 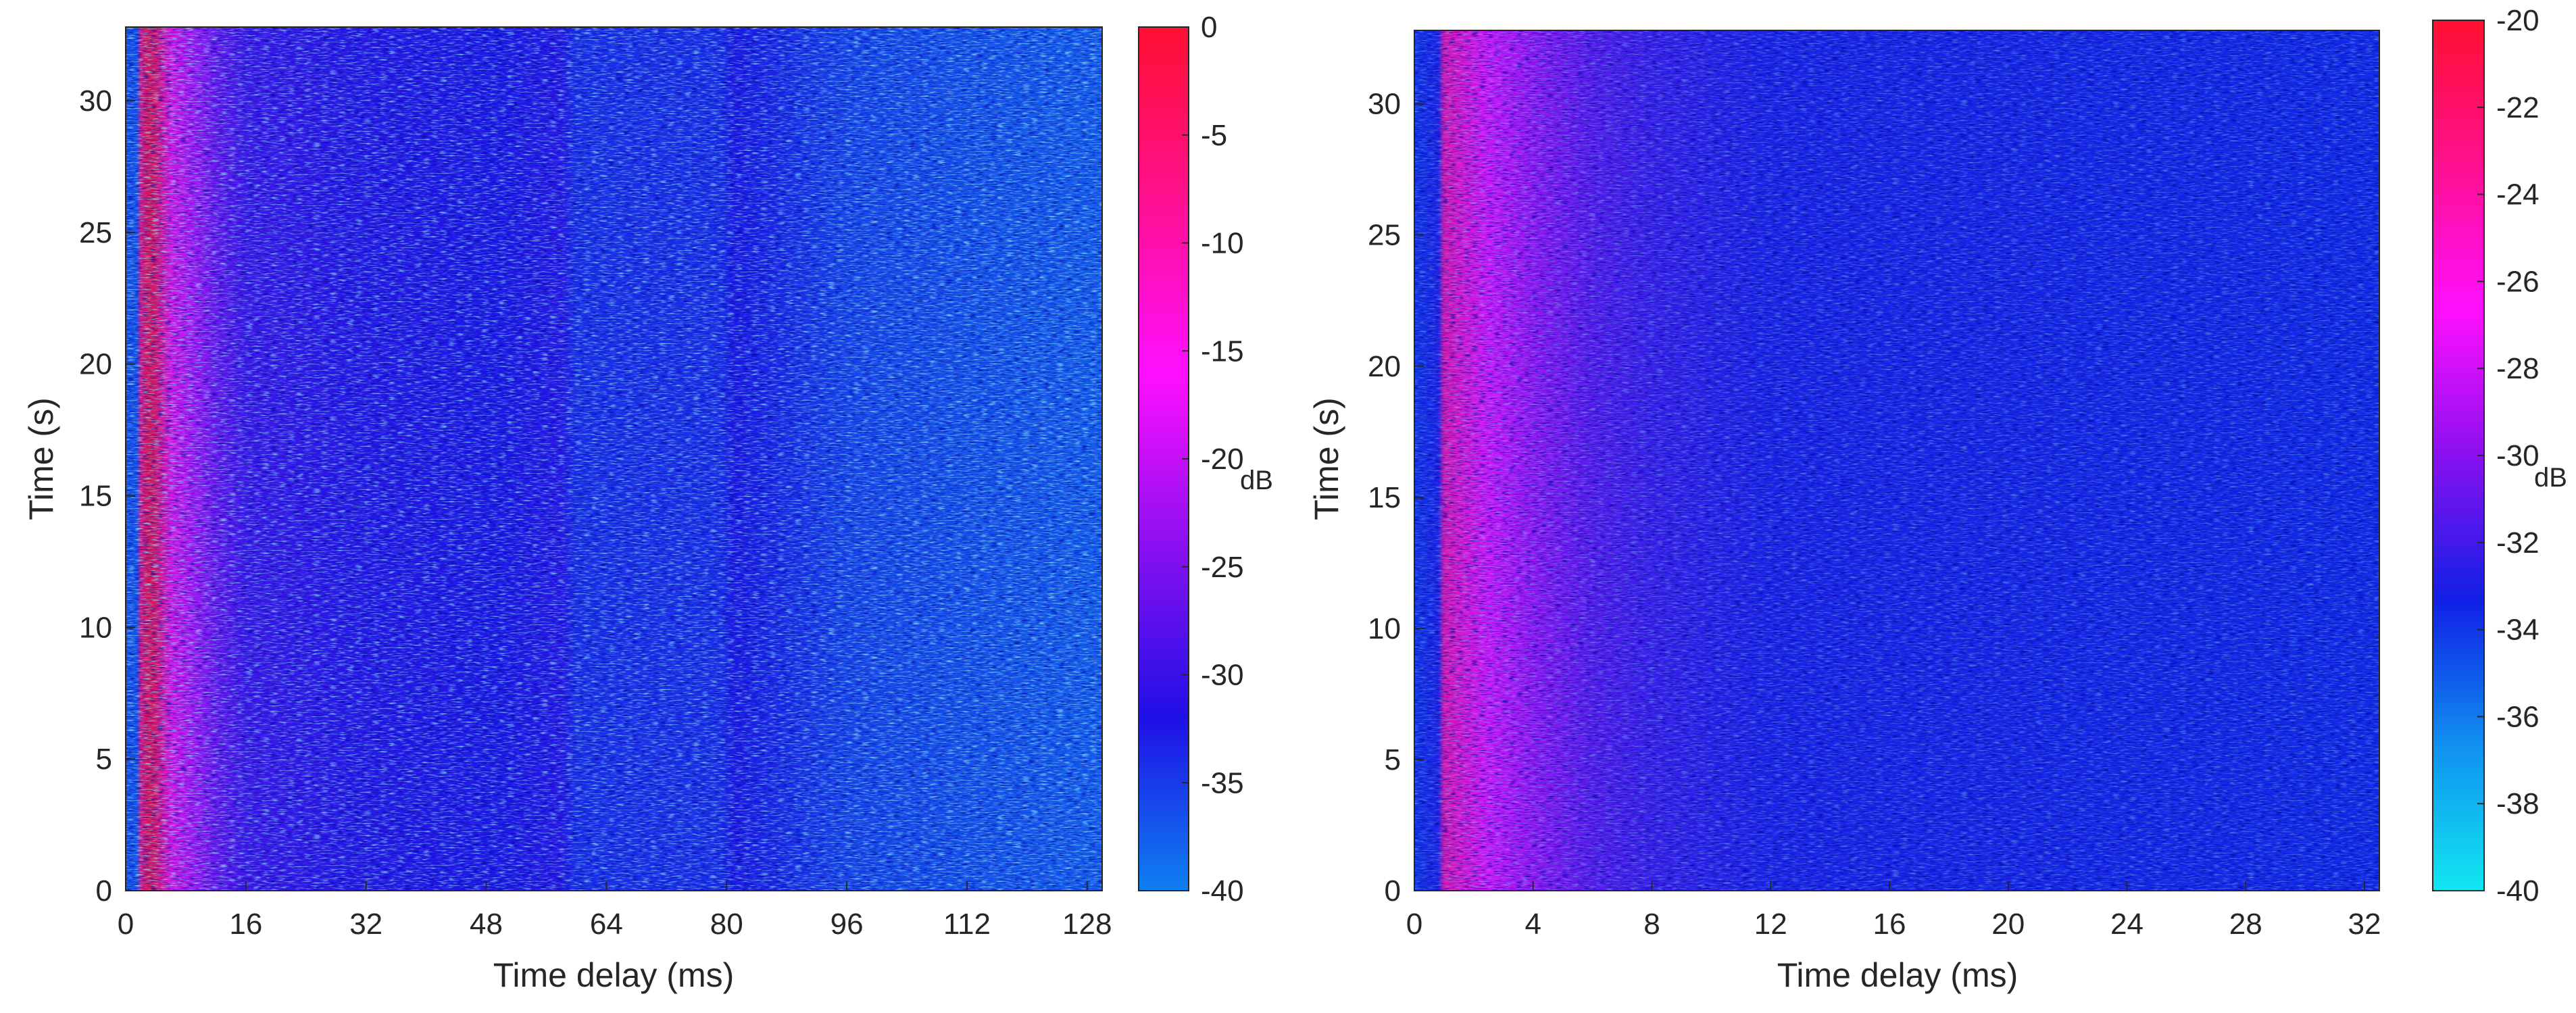 What do you see at coordinates (2518, 281) in the screenshot?
I see `colorbar-tick-label: -26` at bounding box center [2518, 281].